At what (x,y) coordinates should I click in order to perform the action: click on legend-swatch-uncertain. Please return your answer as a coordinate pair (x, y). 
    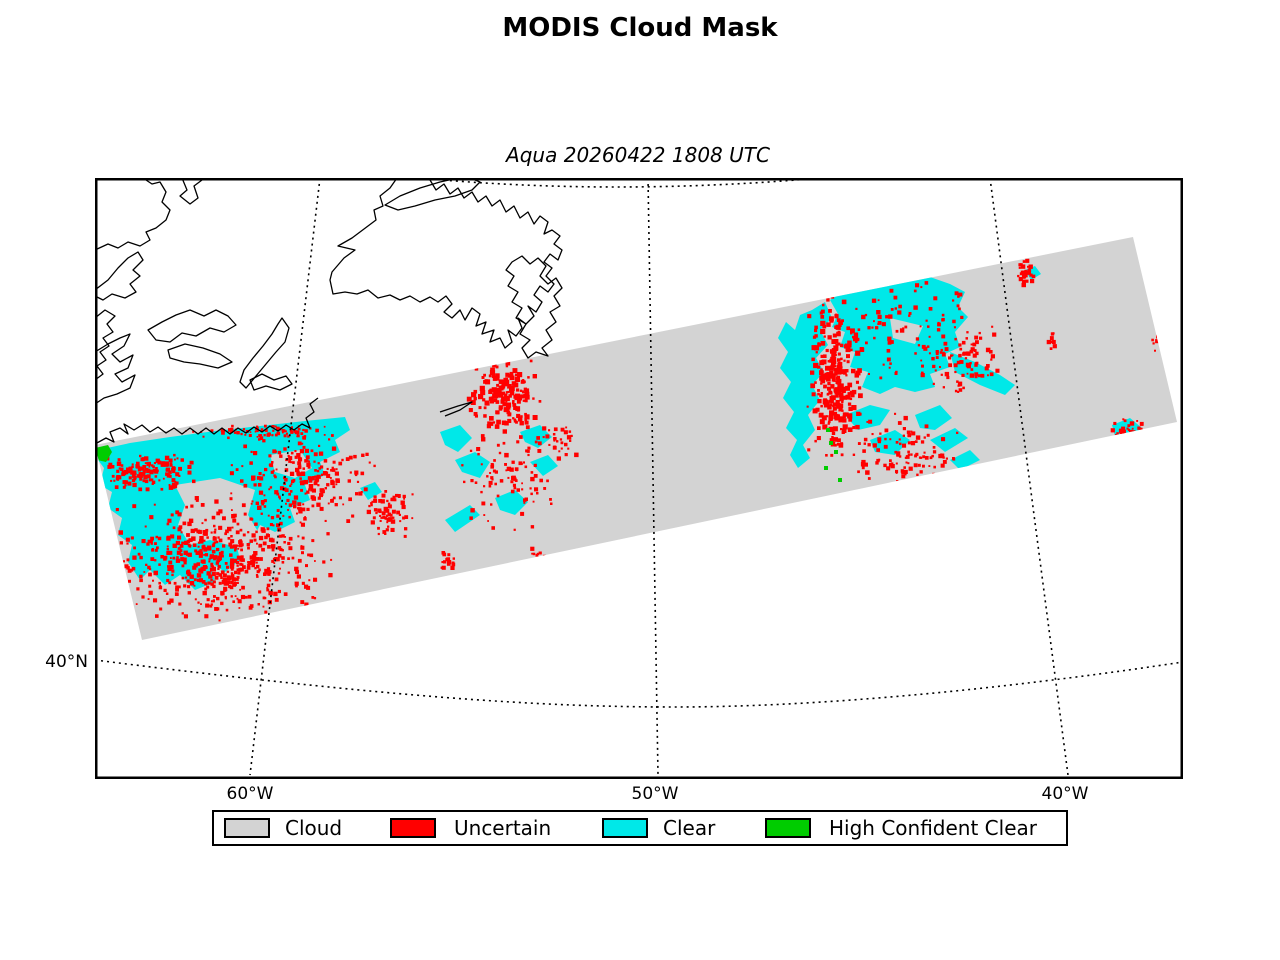
    Looking at the image, I should click on (413, 828).